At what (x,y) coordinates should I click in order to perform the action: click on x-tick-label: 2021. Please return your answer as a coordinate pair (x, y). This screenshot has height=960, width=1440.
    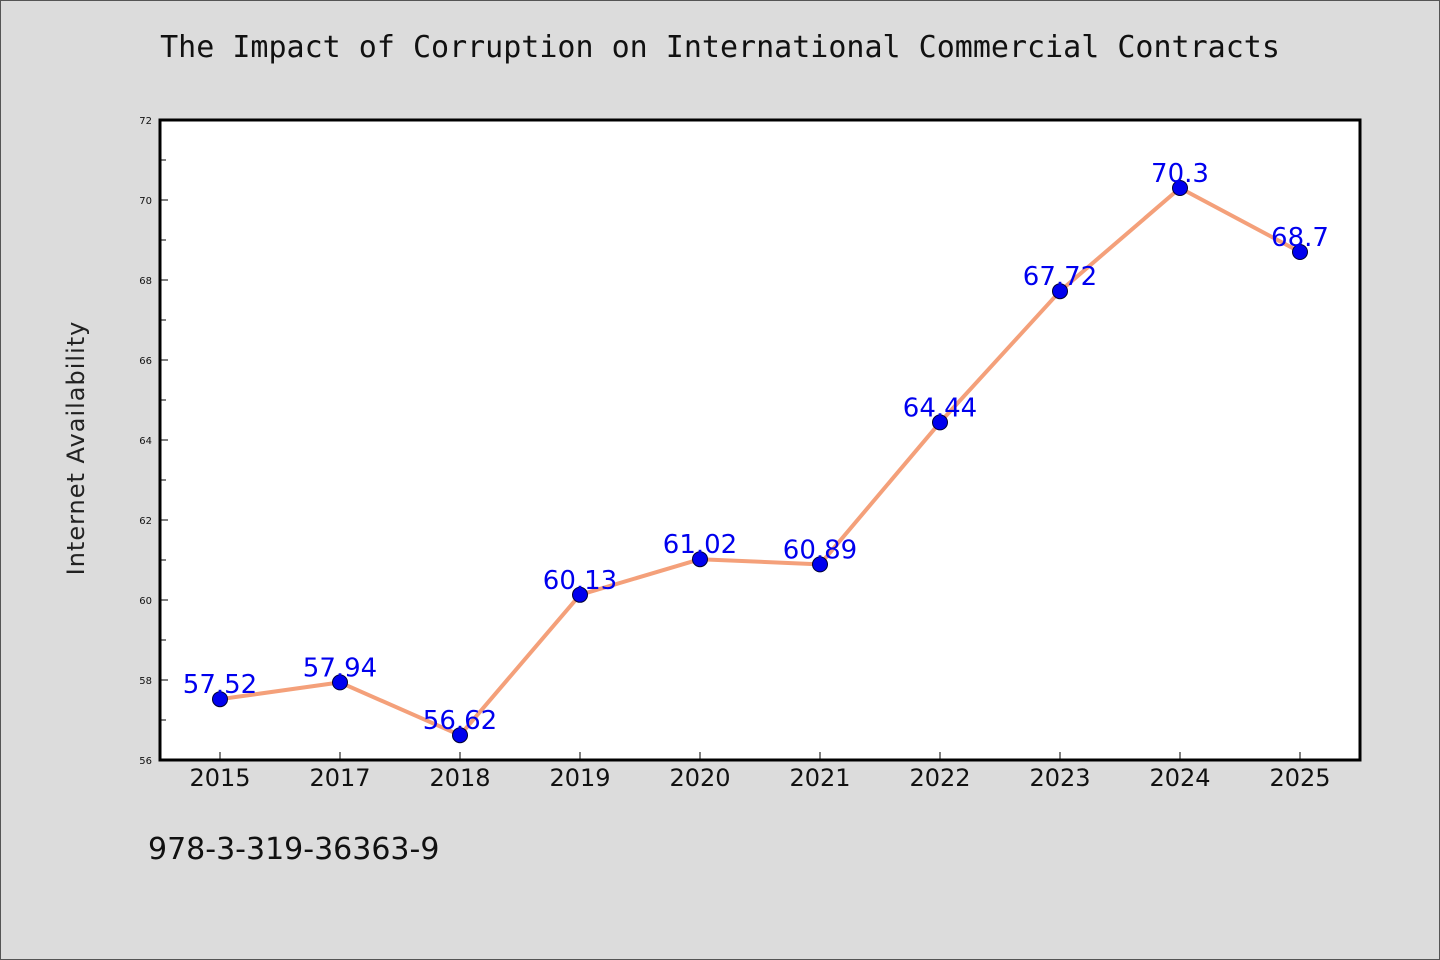
    Looking at the image, I should click on (819, 778).